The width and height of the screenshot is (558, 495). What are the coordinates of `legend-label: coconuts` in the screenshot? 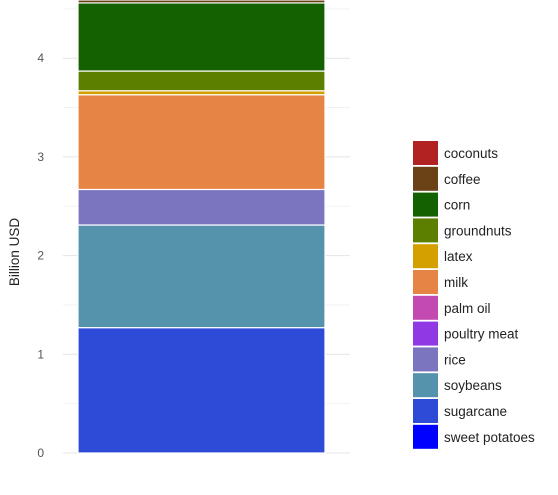 It's located at (471, 153).